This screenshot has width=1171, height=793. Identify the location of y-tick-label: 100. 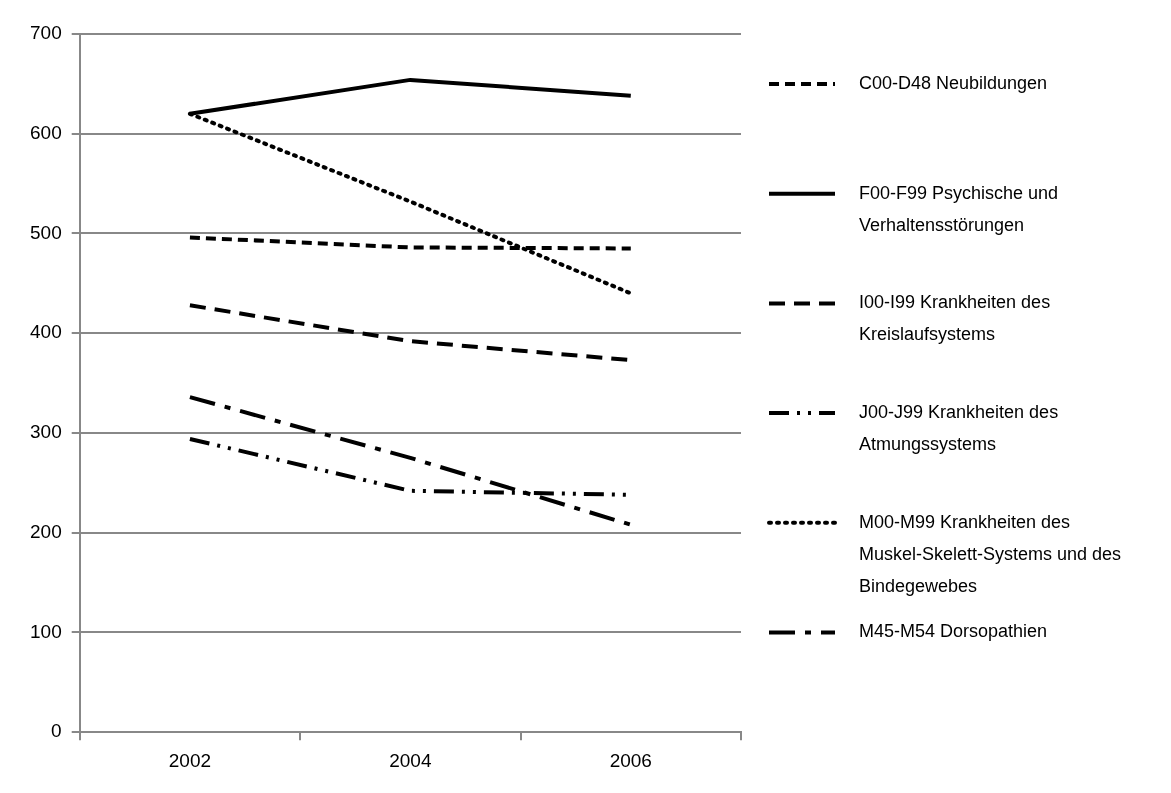
(46, 631).